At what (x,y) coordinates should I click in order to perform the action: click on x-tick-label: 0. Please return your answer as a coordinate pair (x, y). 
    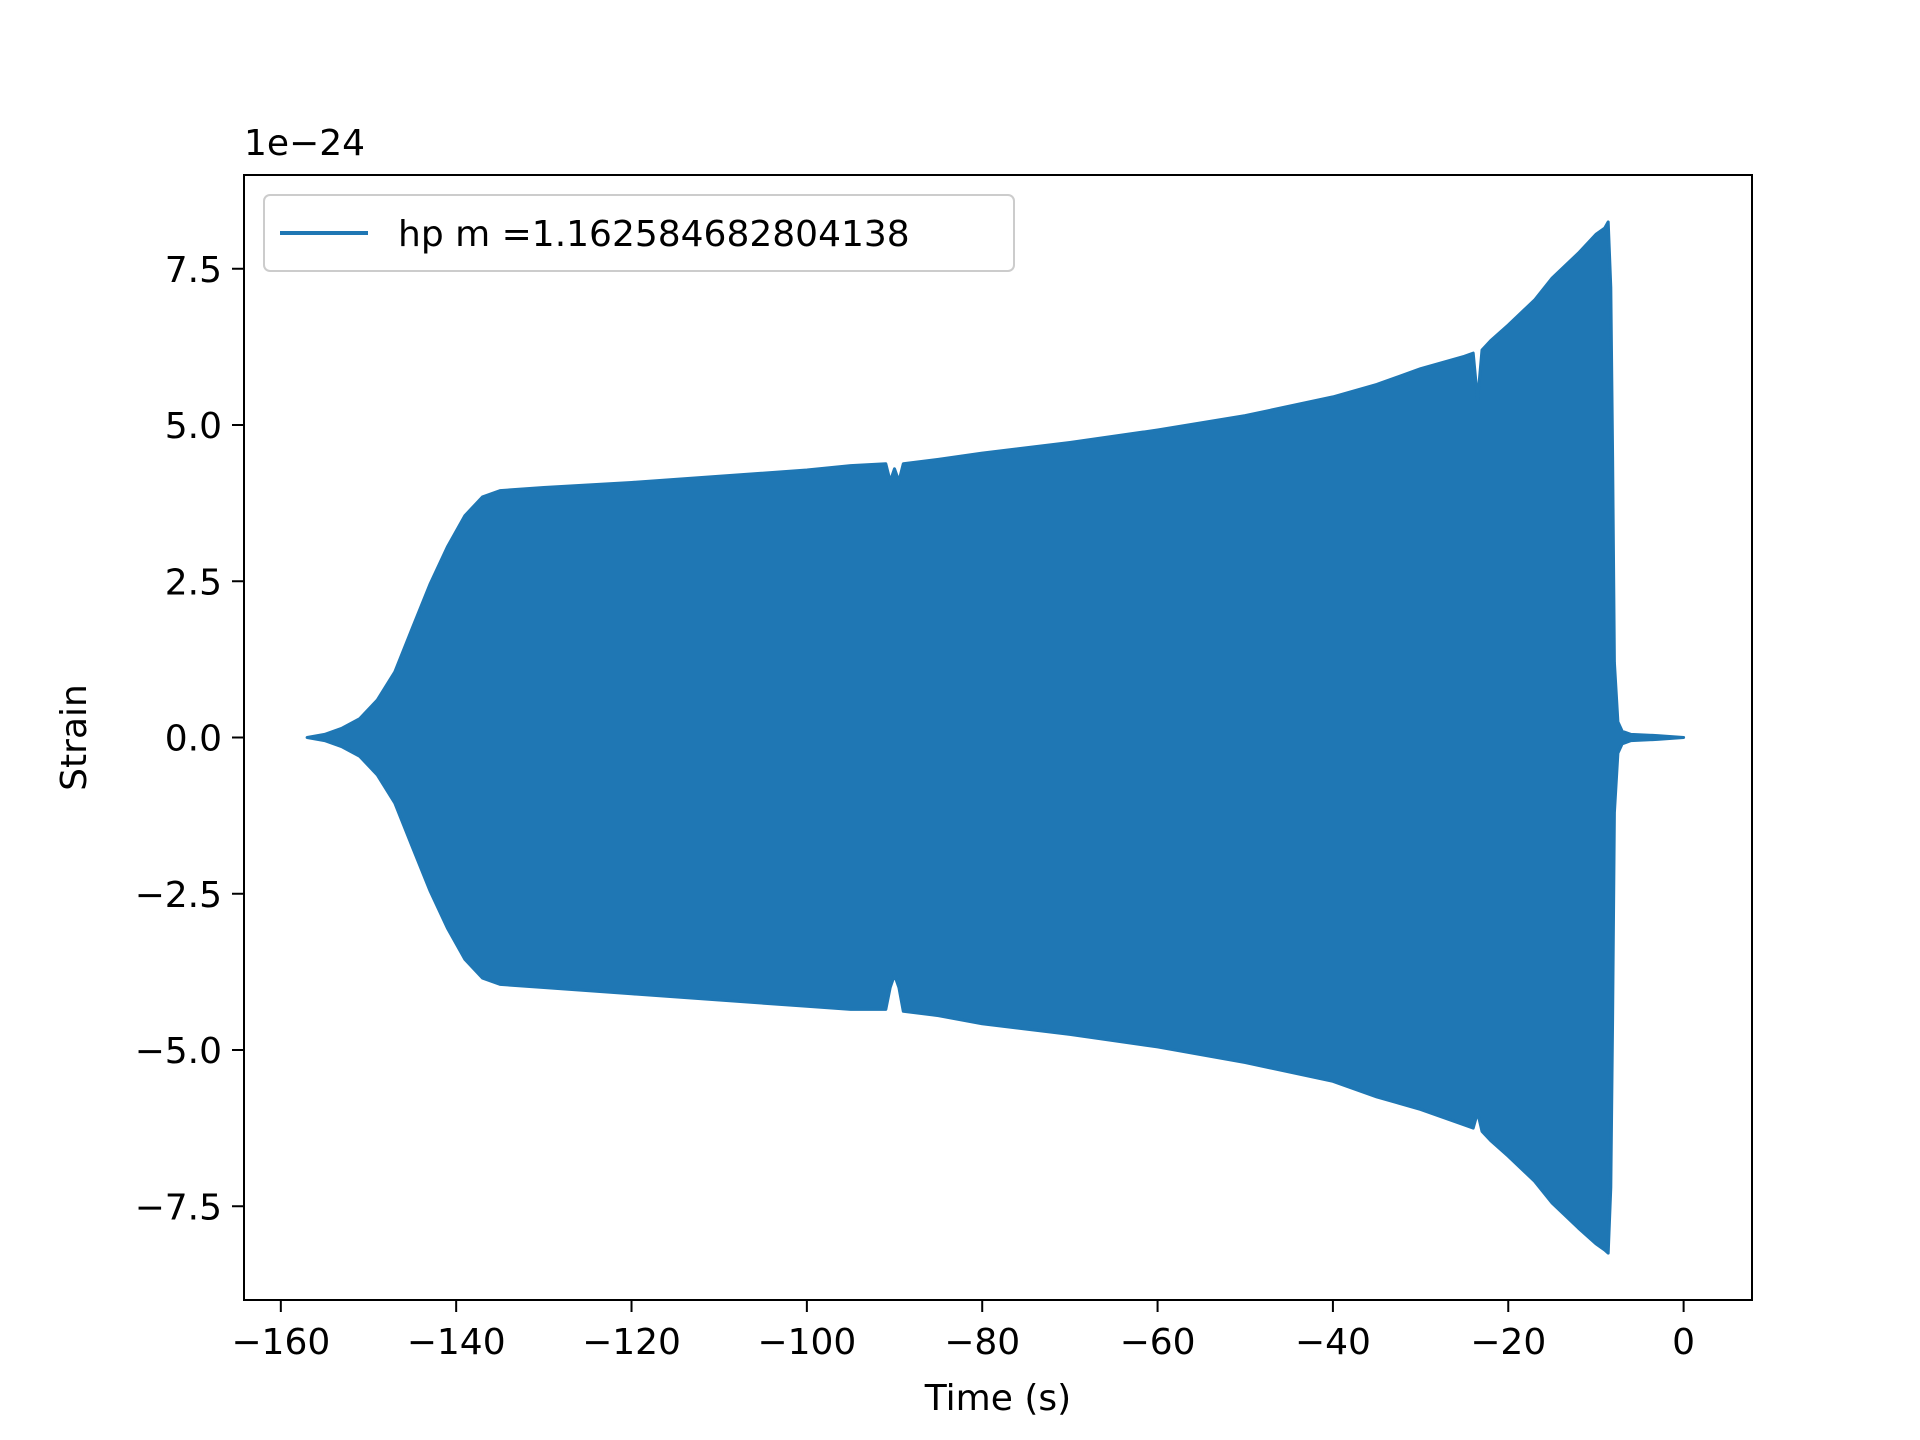
    Looking at the image, I should click on (1683, 1342).